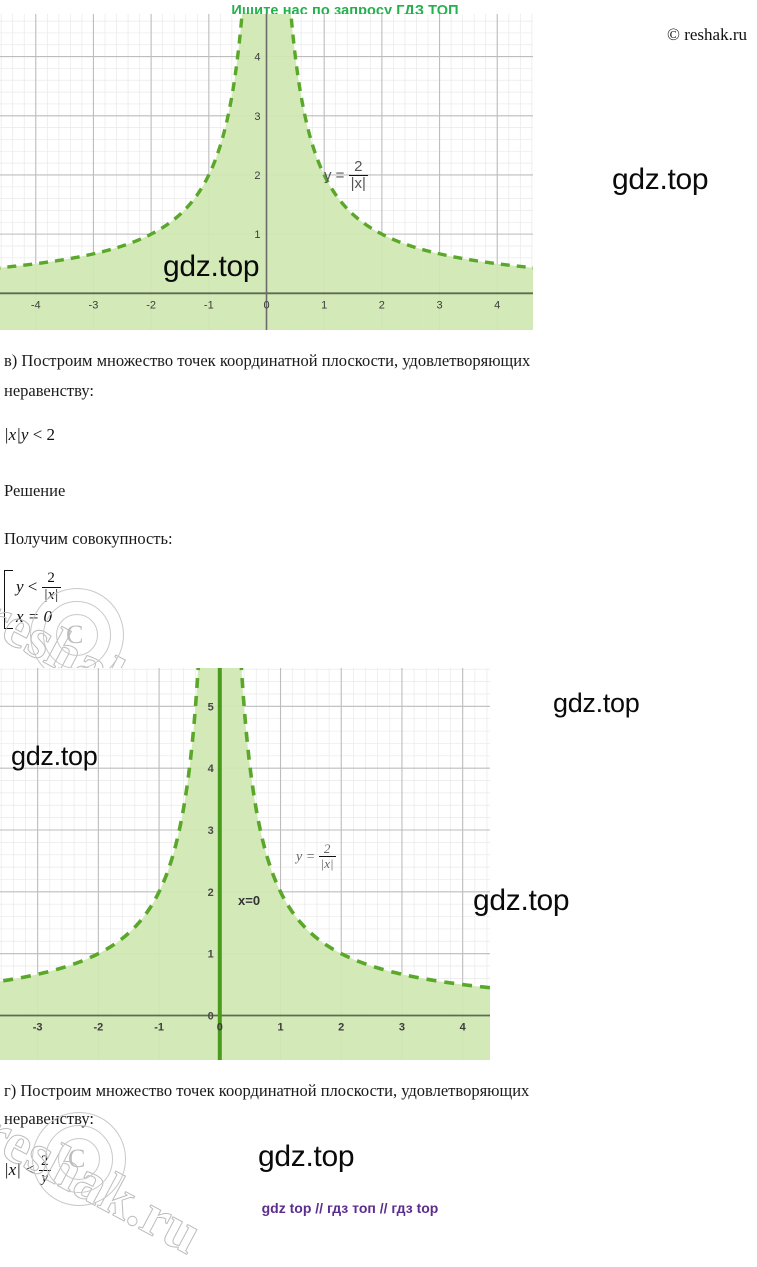  I want to click on chart-1-fraction-numerator: 2, so click(358, 166).